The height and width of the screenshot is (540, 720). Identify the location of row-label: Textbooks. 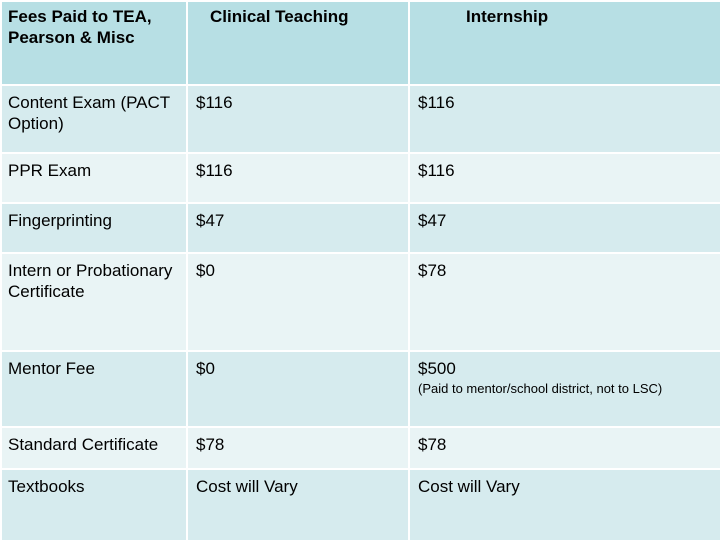
(94, 504).